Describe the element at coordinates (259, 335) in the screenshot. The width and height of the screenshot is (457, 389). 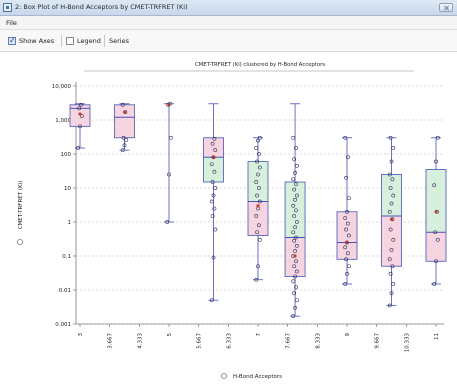
I see `x-tick-label: 7` at that location.